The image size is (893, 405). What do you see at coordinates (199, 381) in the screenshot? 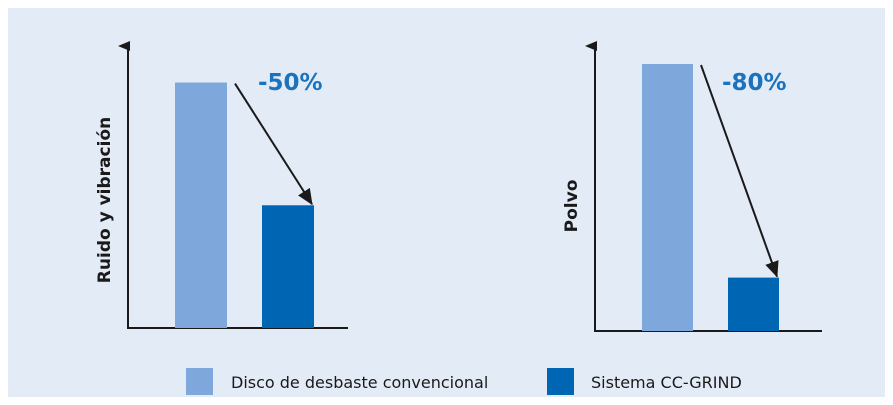
I see `legend-swatch-conventional` at bounding box center [199, 381].